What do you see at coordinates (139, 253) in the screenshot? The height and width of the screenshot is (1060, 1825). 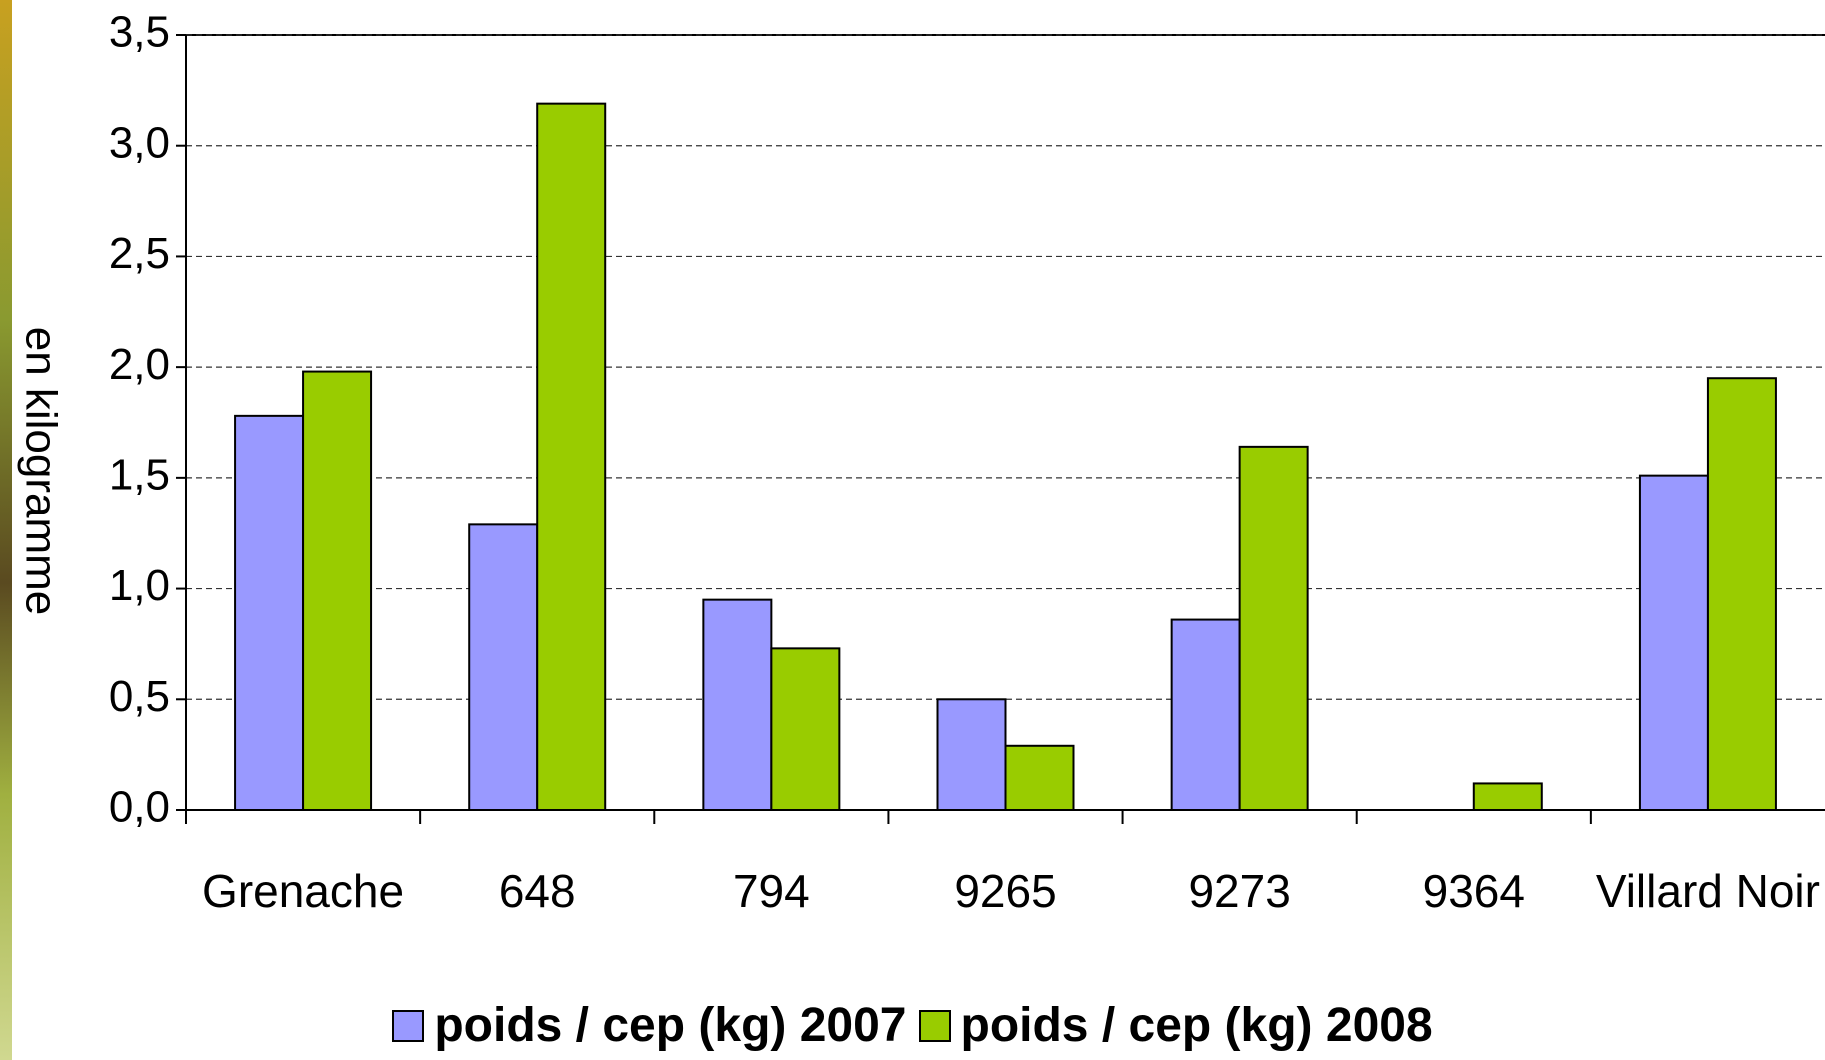 I see `y-tick-label: 2,5` at bounding box center [139, 253].